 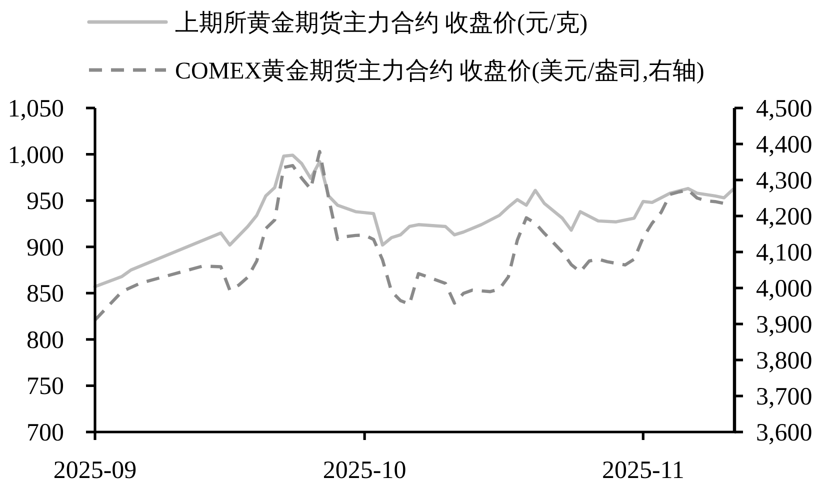 I want to click on y-tick-label: 950, so click(x=45, y=202).